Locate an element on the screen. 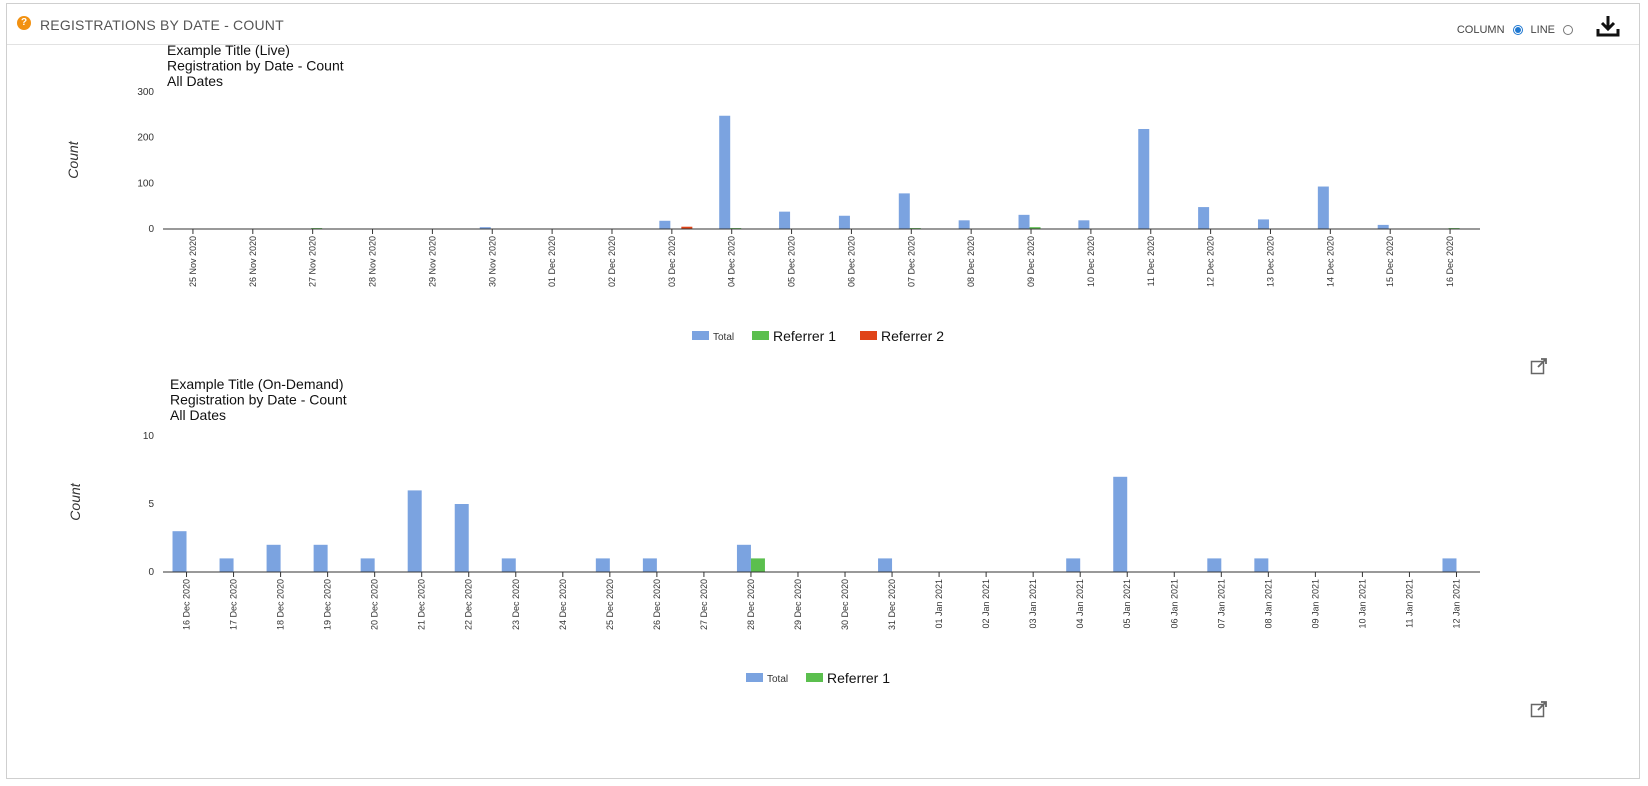 The height and width of the screenshot is (786, 1648). column-radio is located at coordinates (1517, 30).